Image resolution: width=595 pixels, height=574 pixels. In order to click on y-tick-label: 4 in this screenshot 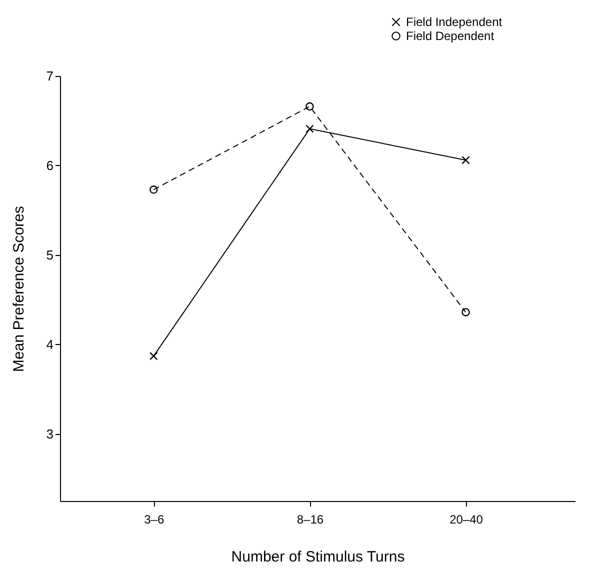, I will do `click(50, 344)`.